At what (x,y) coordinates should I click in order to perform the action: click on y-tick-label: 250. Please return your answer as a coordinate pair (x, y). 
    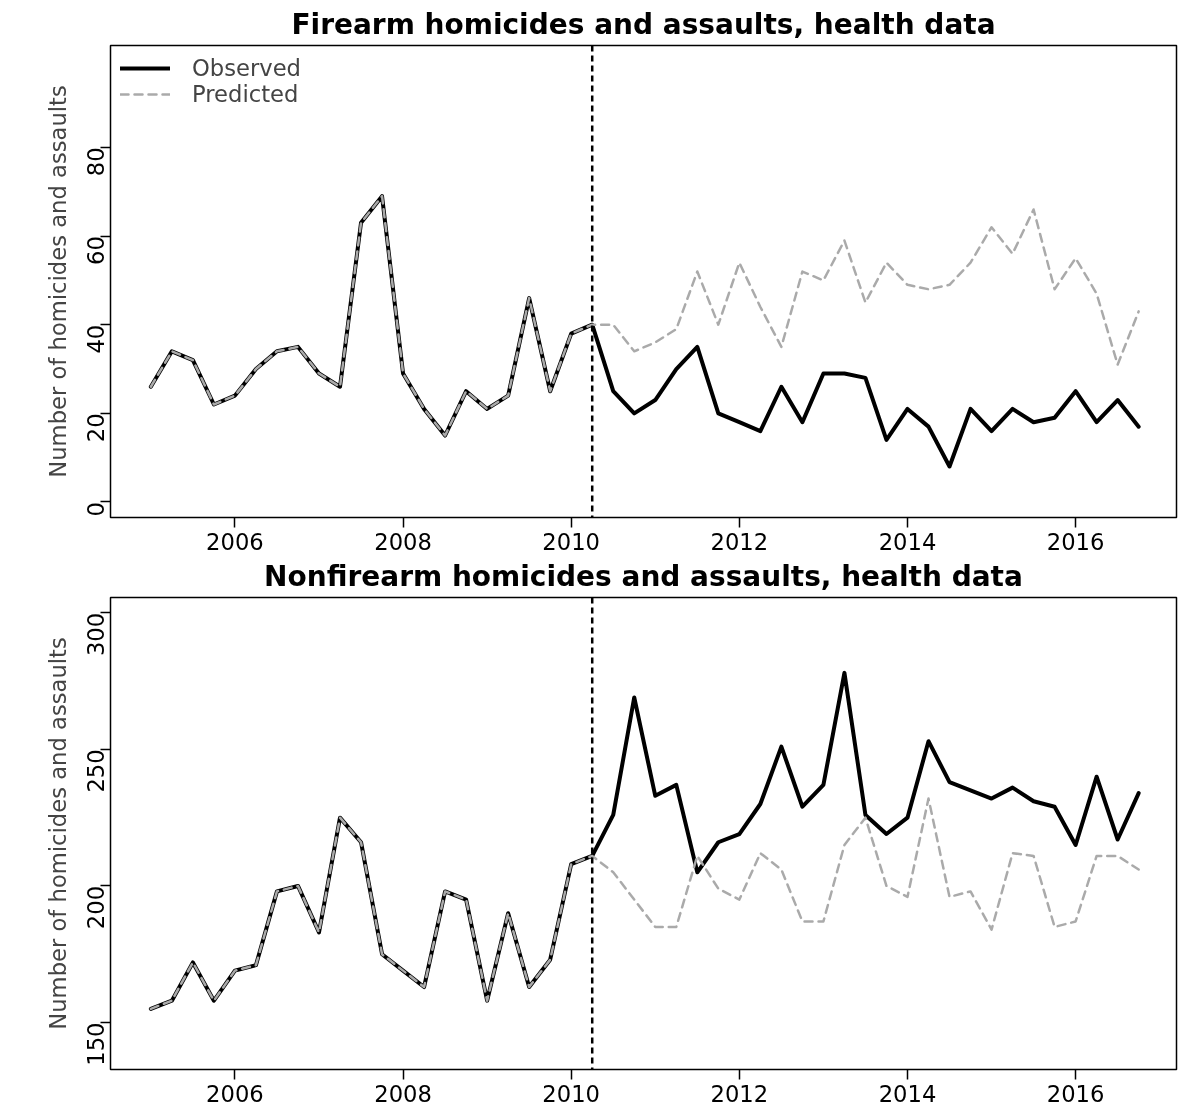
    Looking at the image, I should click on (96, 771).